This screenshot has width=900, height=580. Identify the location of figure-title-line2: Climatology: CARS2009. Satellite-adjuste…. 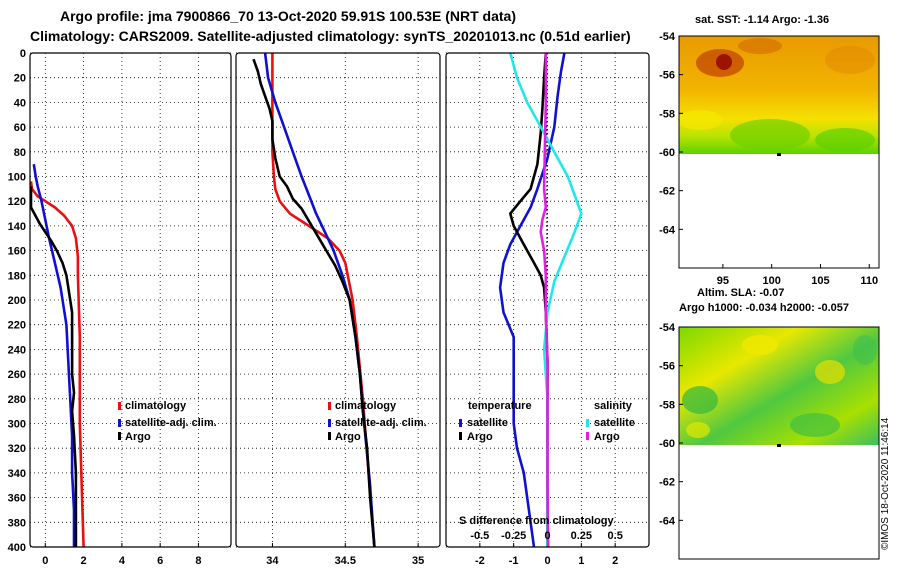
(330, 36).